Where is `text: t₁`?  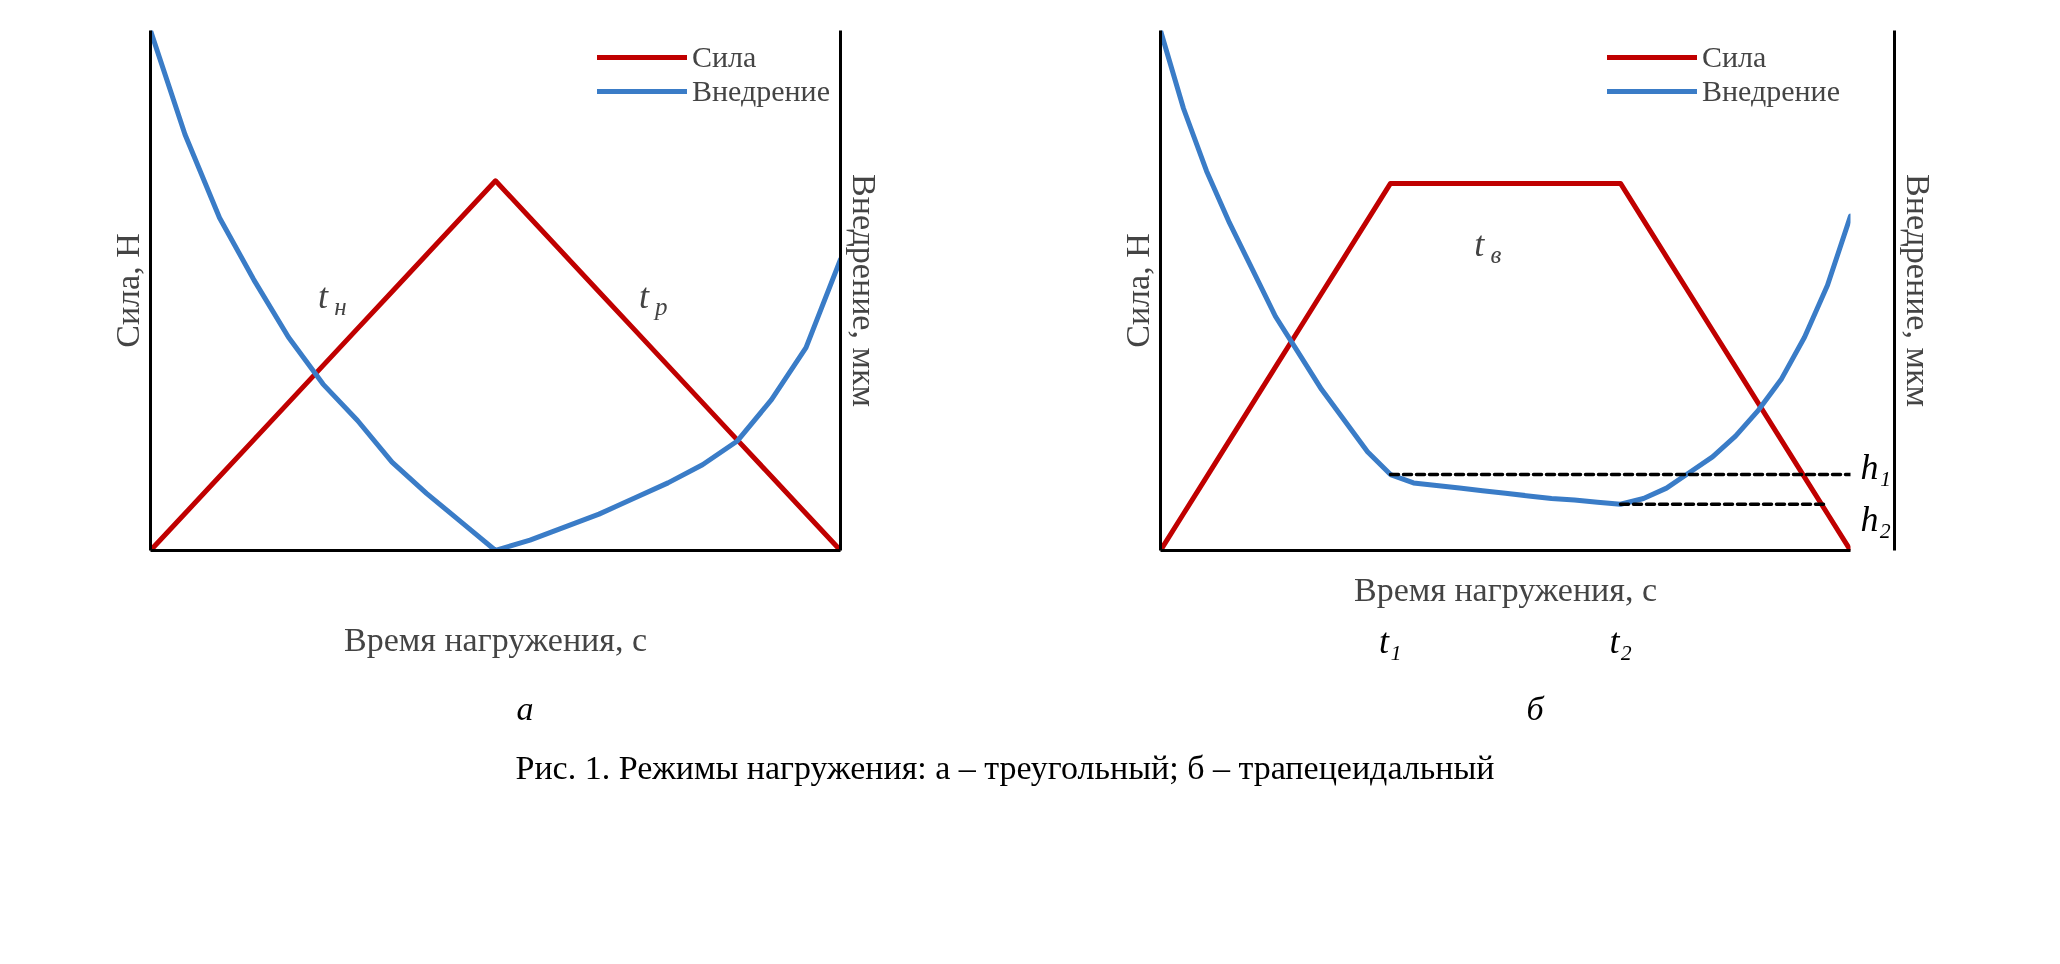 text: t₁ is located at coordinates (1390, 640).